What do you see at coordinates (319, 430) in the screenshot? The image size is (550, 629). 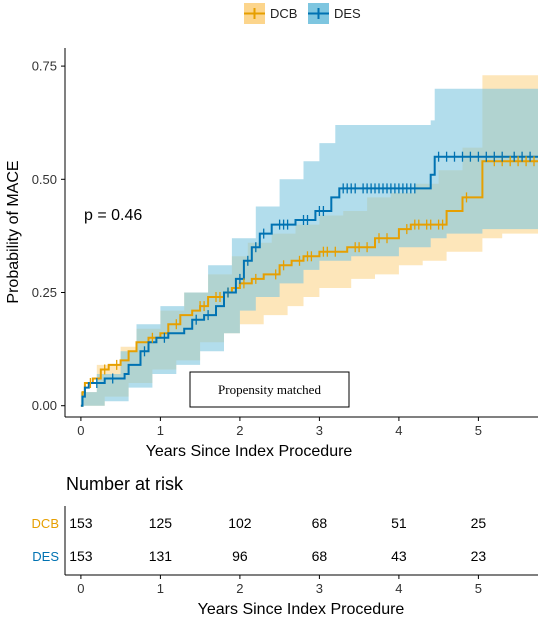 I see `x-tick-label: 3` at bounding box center [319, 430].